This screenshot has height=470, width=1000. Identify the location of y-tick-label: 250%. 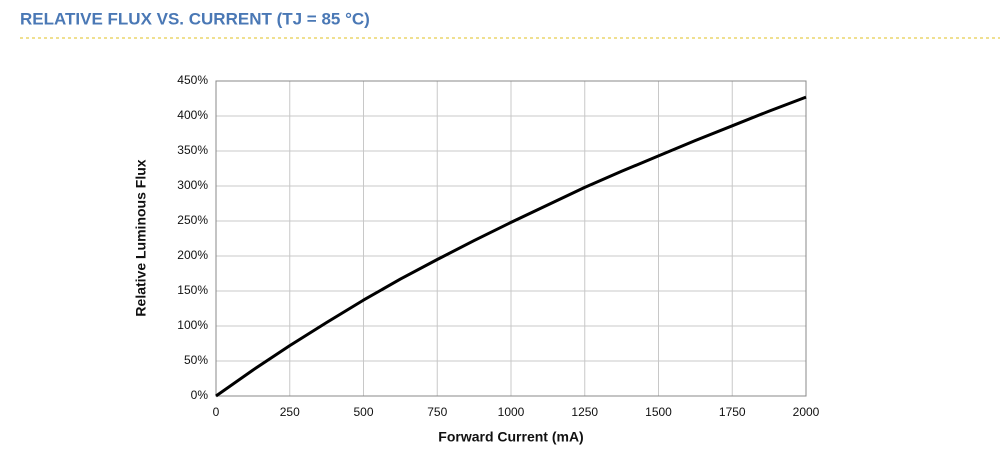
(192, 220).